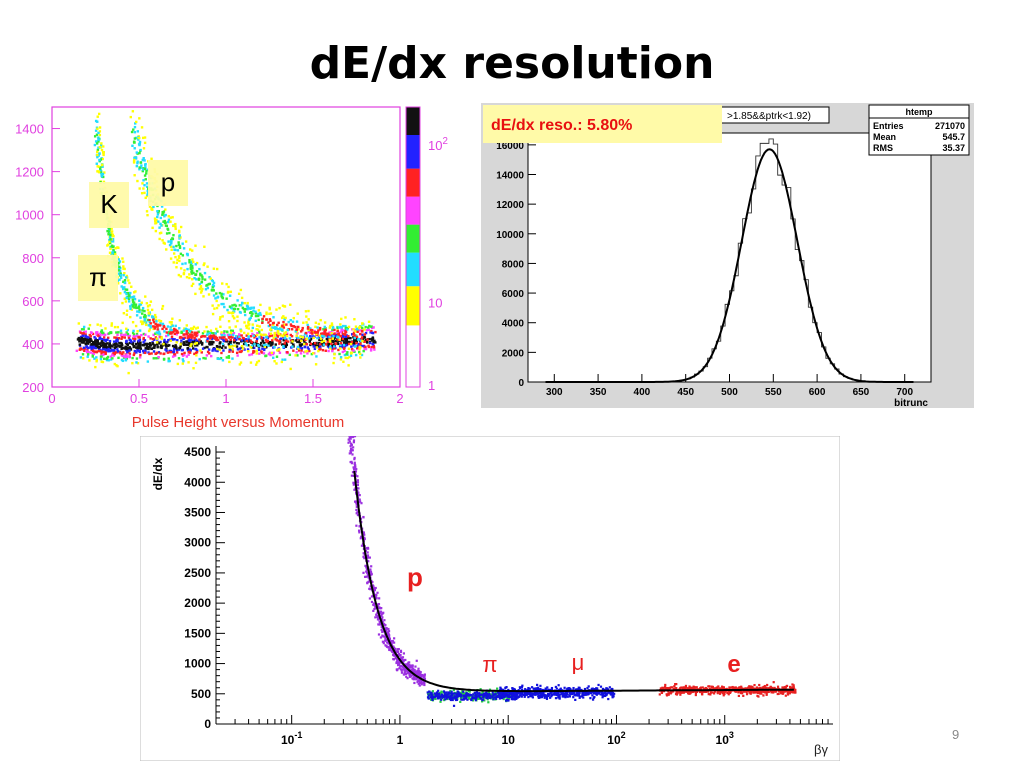  What do you see at coordinates (435, 302) in the screenshot?
I see `z-tick-label: 10` at bounding box center [435, 302].